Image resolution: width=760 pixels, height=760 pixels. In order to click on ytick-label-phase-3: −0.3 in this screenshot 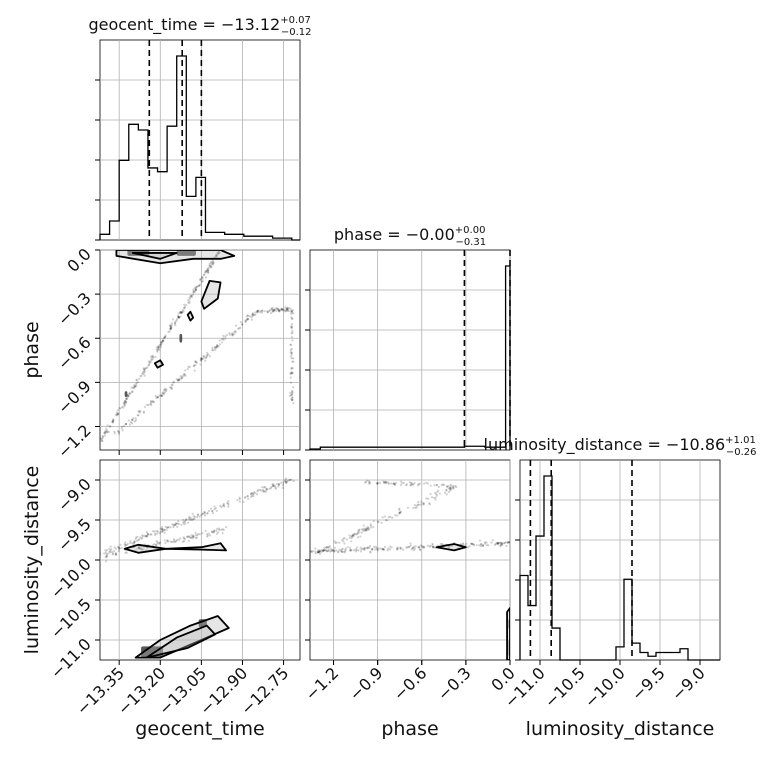, I will do `click(74, 309)`.